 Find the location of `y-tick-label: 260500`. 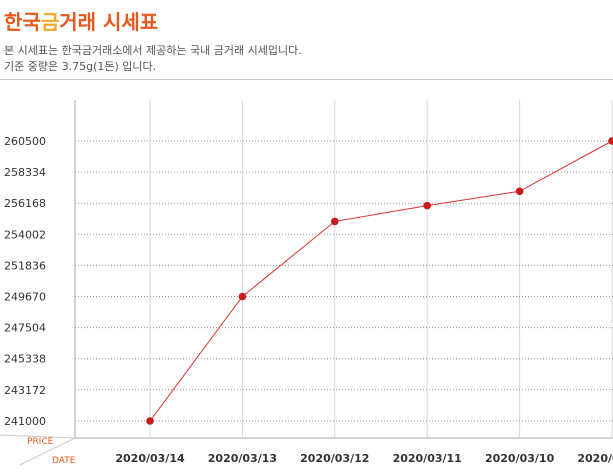

y-tick-label: 260500 is located at coordinates (25, 141).